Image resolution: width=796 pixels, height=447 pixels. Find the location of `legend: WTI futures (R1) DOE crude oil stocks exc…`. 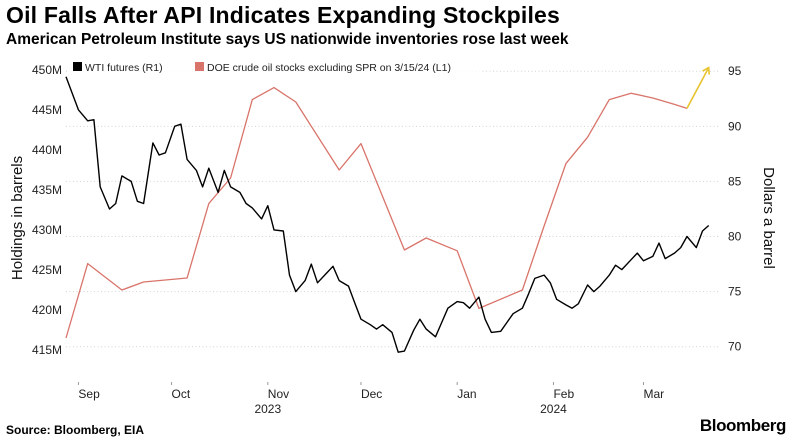

legend: WTI futures (R1) DOE crude oil stocks exc… is located at coordinates (275, 67).